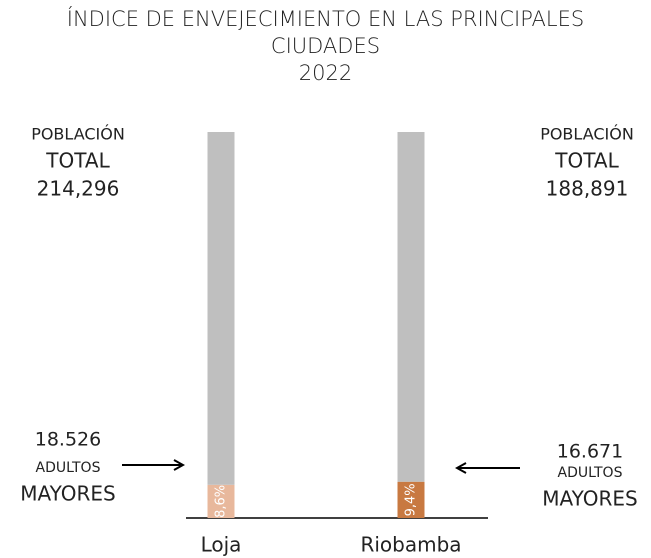 This screenshot has width=651, height=558. Describe the element at coordinates (325, 73) in the screenshot. I see `chart-subtitle: 2022` at that location.